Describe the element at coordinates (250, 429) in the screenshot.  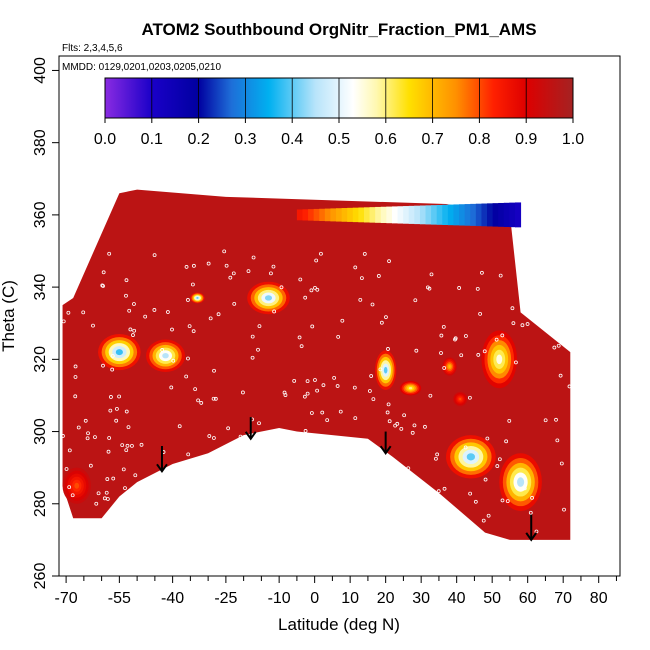
I see `flight-arrow` at that location.